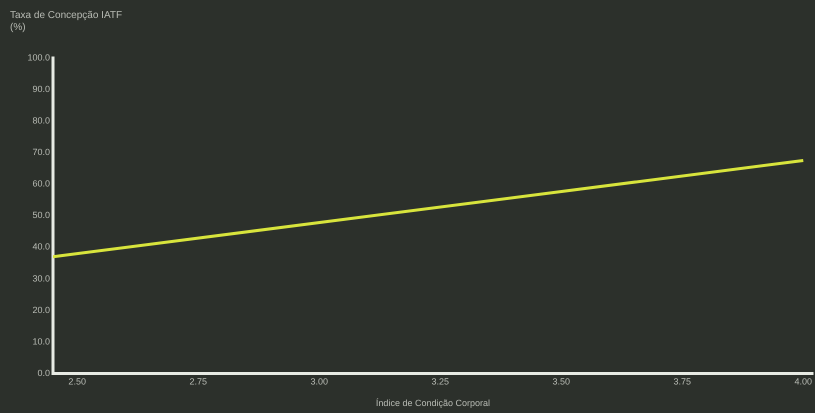 The image size is (815, 413). I want to click on y-tick-label: 50.0, so click(41, 215).